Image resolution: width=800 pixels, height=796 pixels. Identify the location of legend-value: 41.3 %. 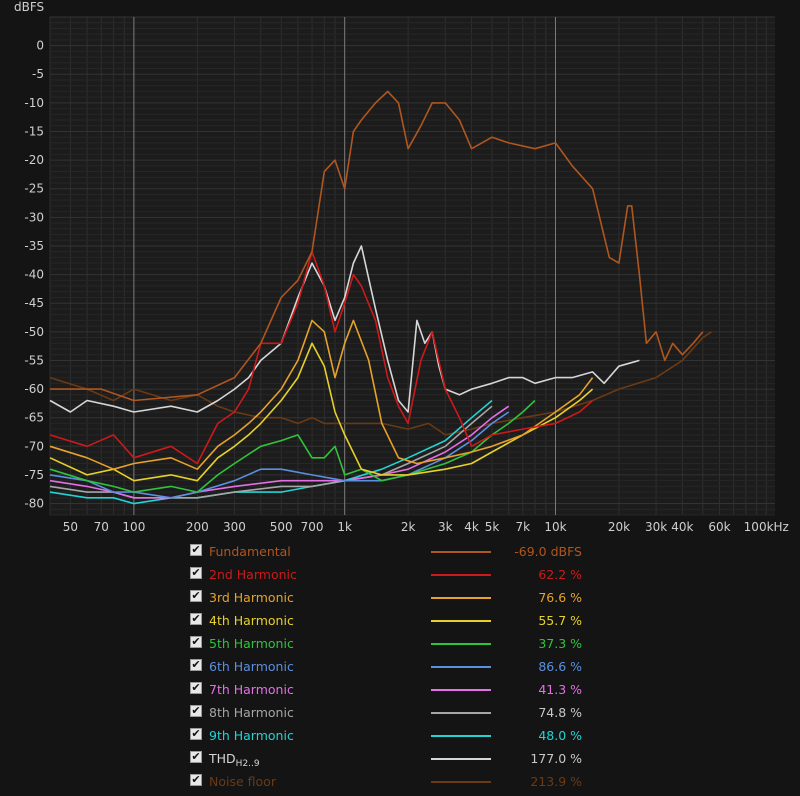
(560, 689).